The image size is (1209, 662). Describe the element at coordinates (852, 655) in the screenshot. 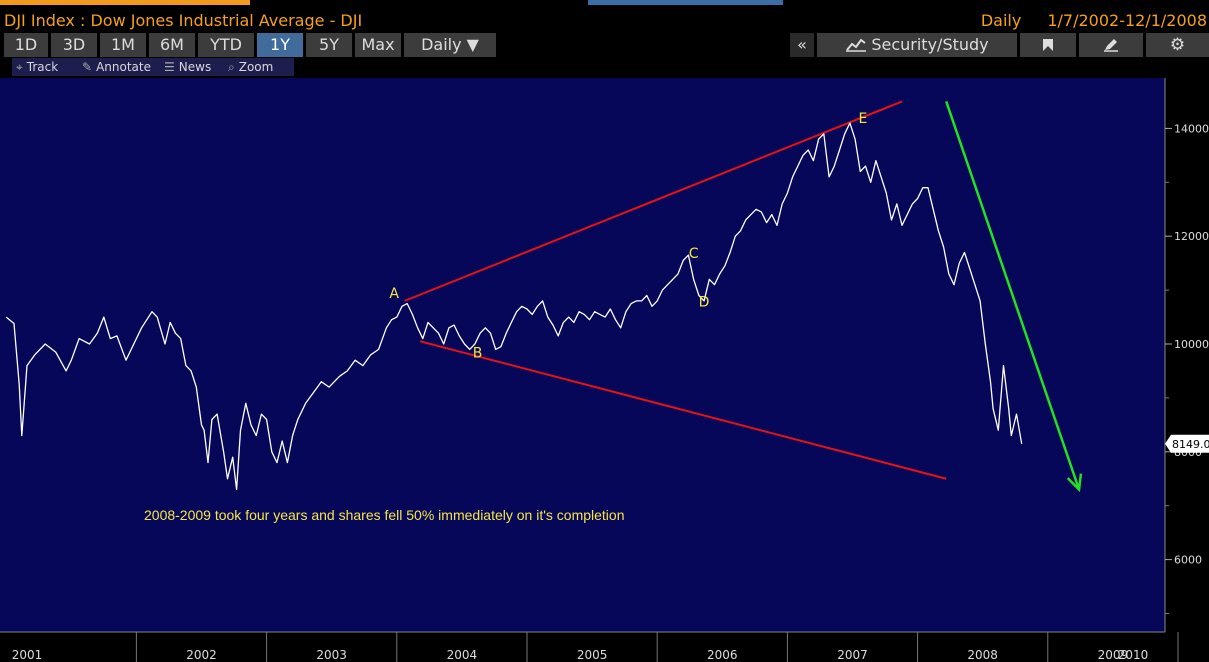

I see `x-tick-label-2007: 2007` at that location.